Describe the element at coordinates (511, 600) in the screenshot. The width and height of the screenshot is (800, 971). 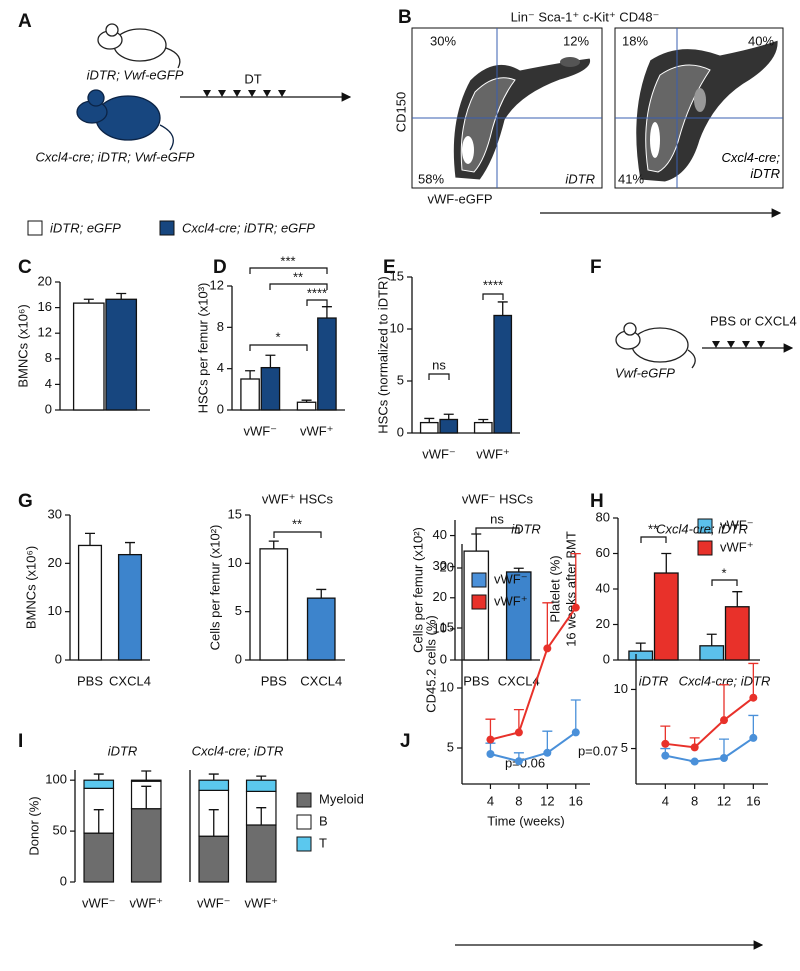
I see `legend-label: vWF⁺` at that location.